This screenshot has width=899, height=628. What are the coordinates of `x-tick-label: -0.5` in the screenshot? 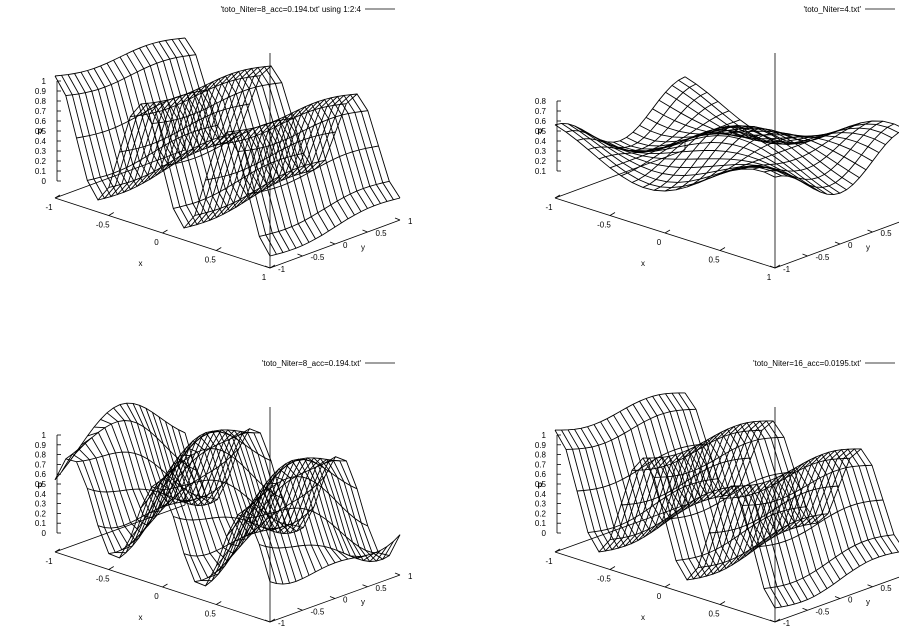 It's located at (604, 579).